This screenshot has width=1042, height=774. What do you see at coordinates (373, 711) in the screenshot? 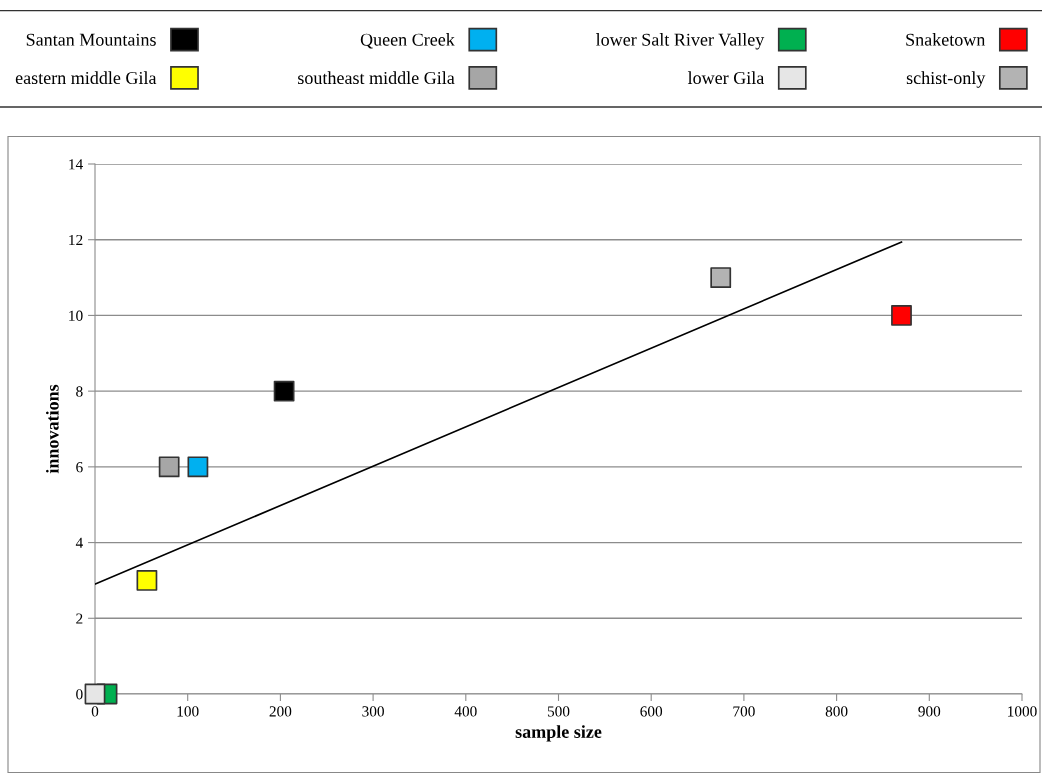
I see `x-tick-label: 300` at bounding box center [373, 711].